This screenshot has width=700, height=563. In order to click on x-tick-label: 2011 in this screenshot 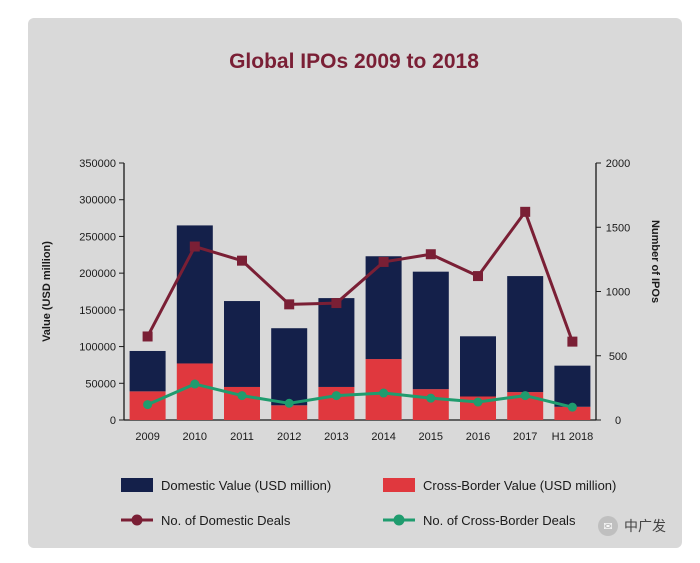, I will do `click(242, 437)`.